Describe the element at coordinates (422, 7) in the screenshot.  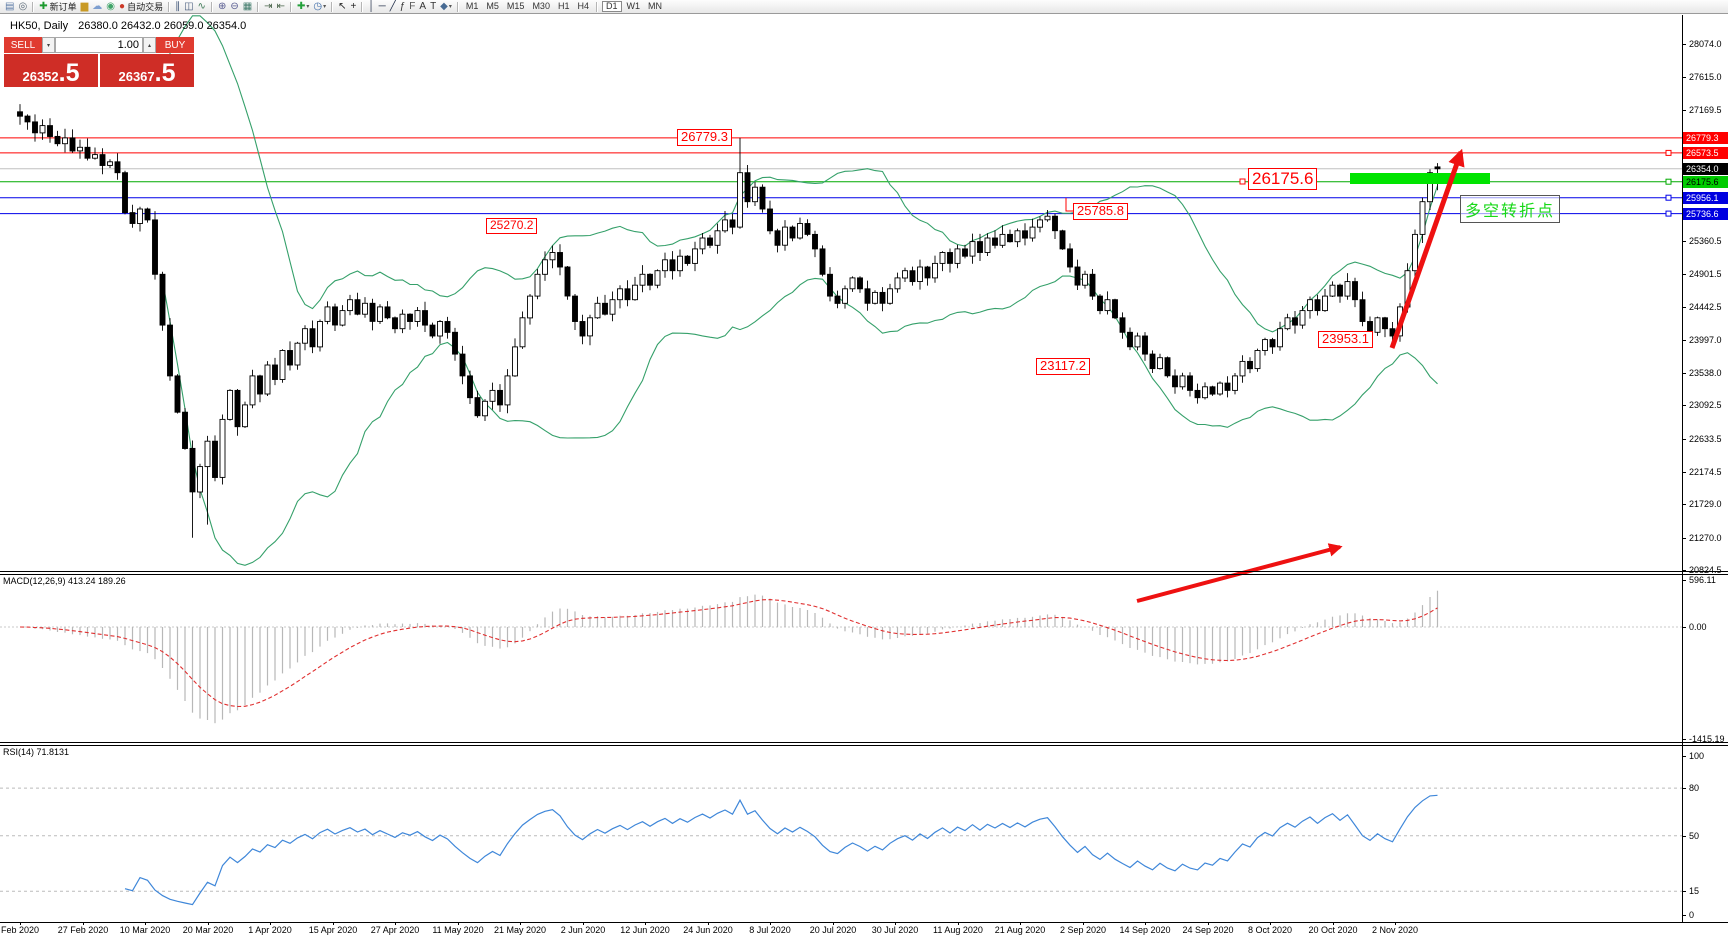
I see `text-tool-button: A` at that location.